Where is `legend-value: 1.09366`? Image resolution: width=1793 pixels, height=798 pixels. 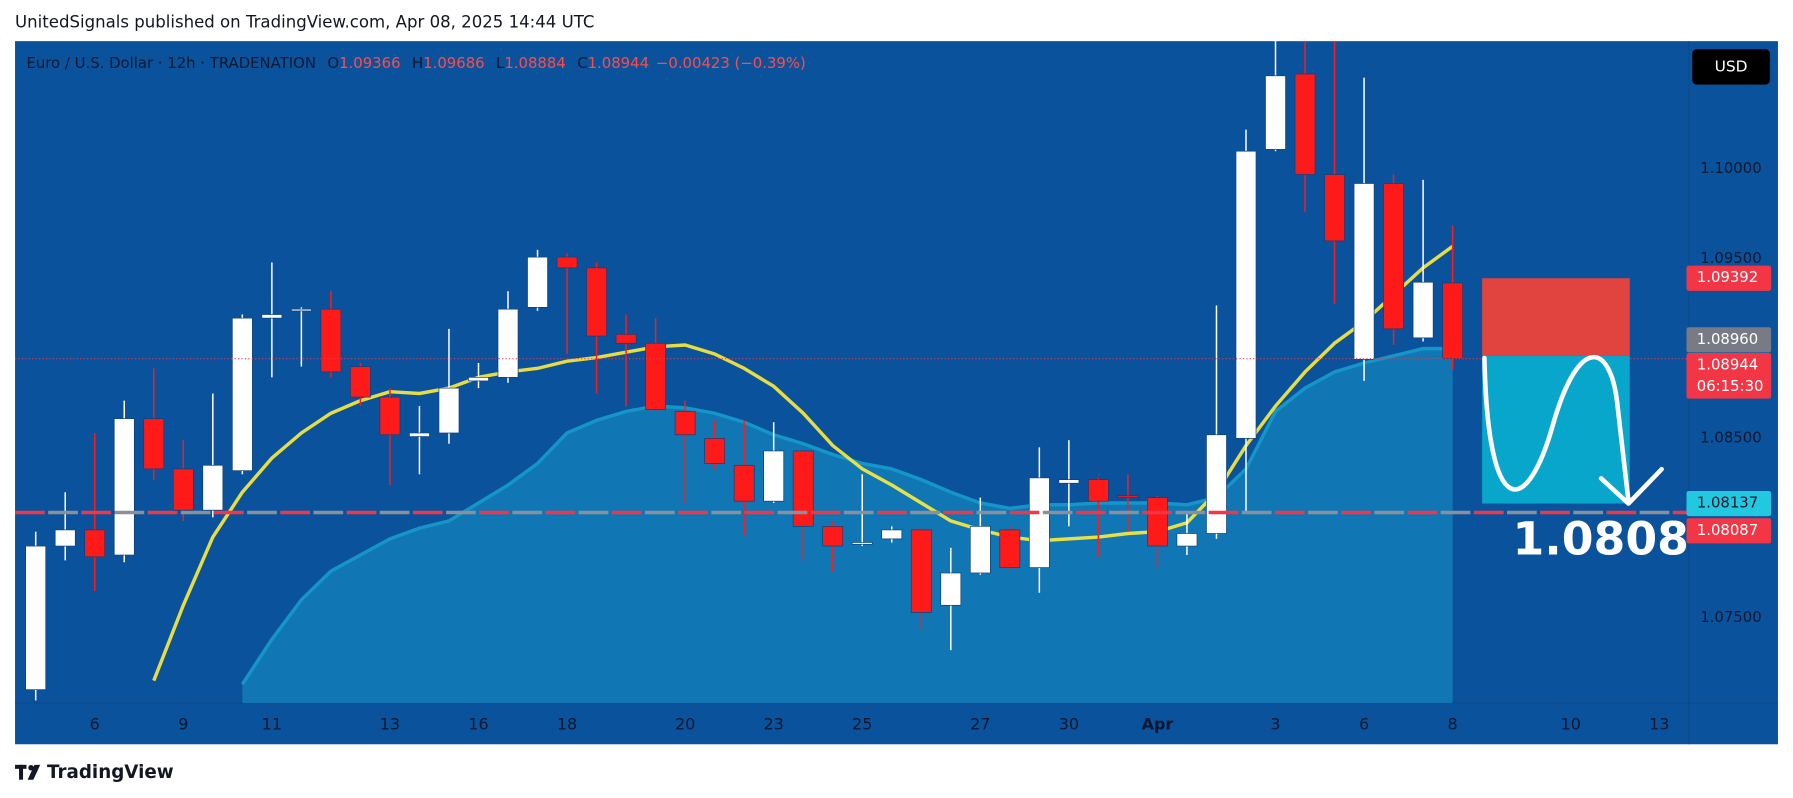
legend-value: 1.09366 is located at coordinates (369, 63).